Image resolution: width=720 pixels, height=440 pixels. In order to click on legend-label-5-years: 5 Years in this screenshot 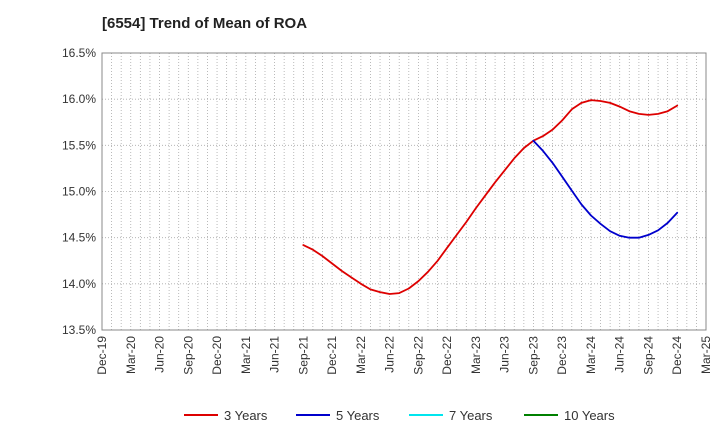, I will do `click(358, 415)`.